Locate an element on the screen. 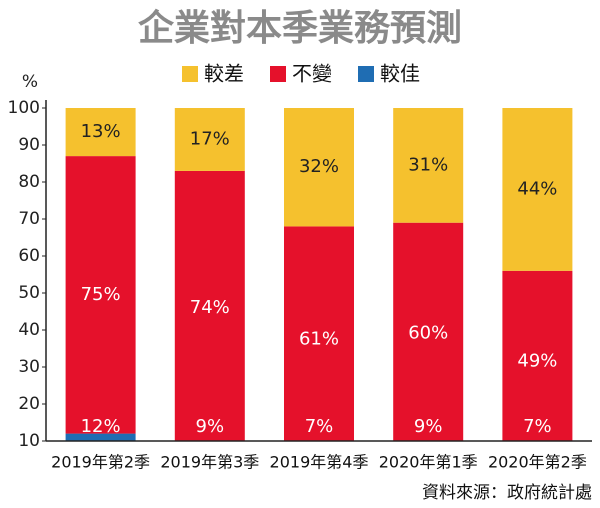 This screenshot has height=508, width=600. x-tick-label: 2019年第4季 is located at coordinates (319, 462).